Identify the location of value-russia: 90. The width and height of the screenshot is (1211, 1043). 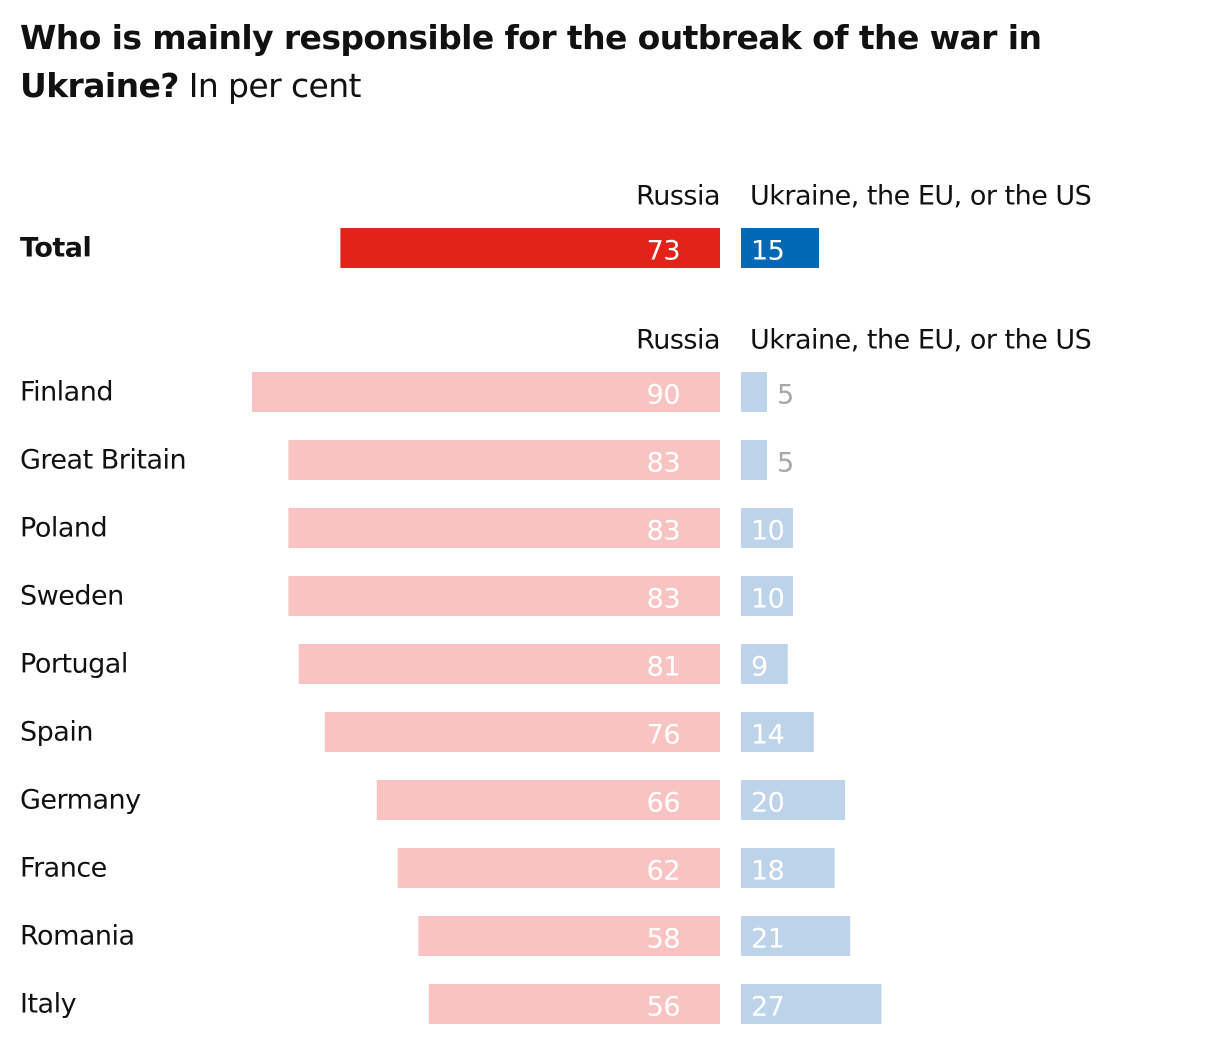
(663, 395).